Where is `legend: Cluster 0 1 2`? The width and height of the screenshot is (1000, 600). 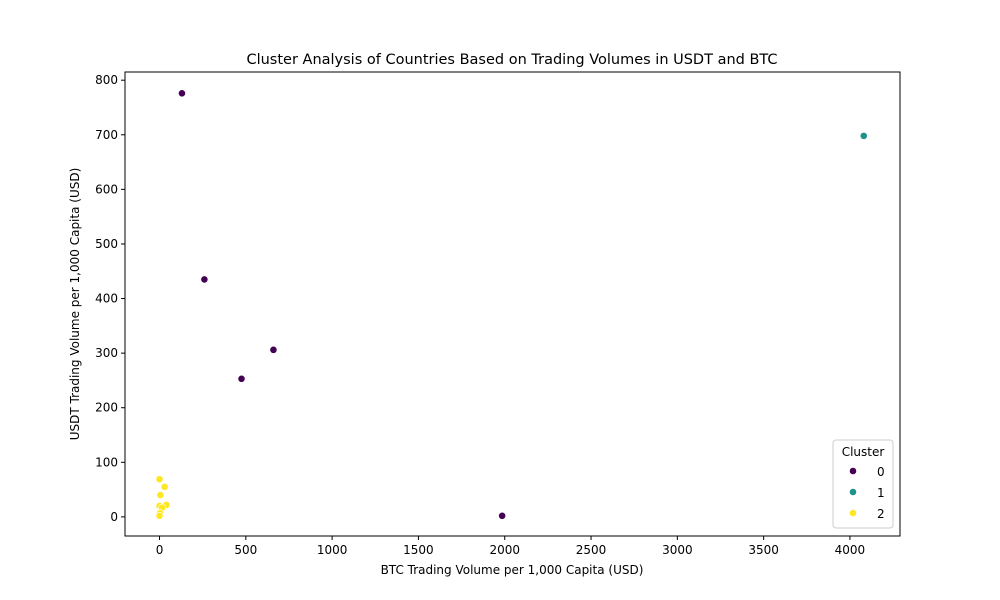
legend: Cluster 0 1 2 is located at coordinates (863, 484).